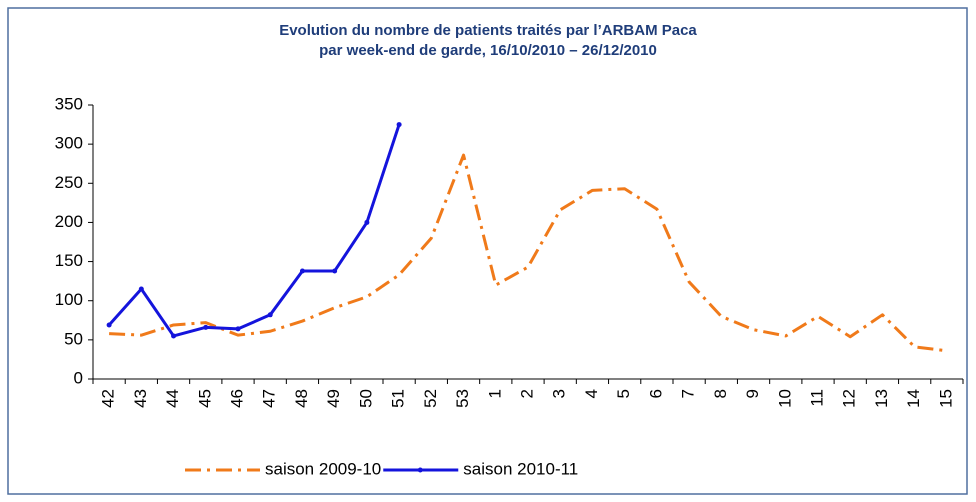  Describe the element at coordinates (462, 398) in the screenshot. I see `x-tick-label: 53` at that location.